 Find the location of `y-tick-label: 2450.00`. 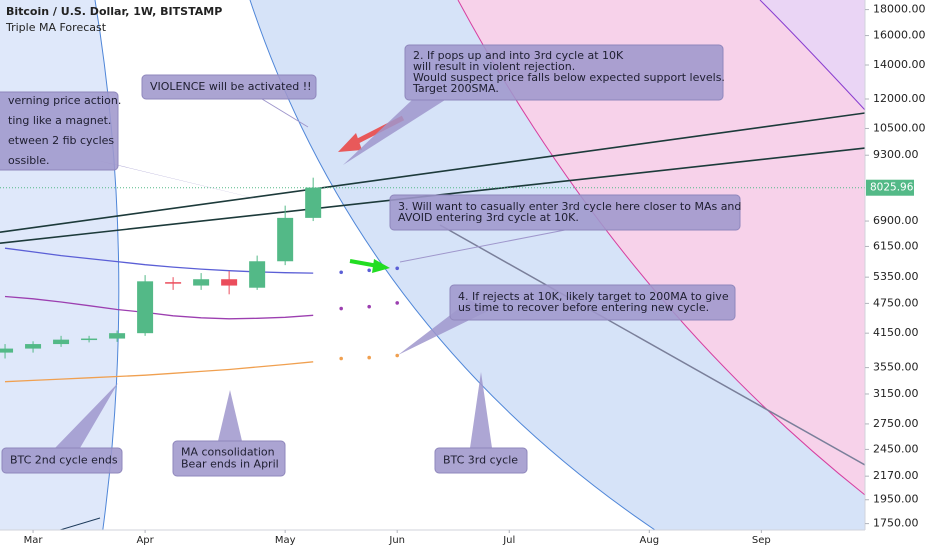

y-tick-label: 2450.00 is located at coordinates (896, 448).